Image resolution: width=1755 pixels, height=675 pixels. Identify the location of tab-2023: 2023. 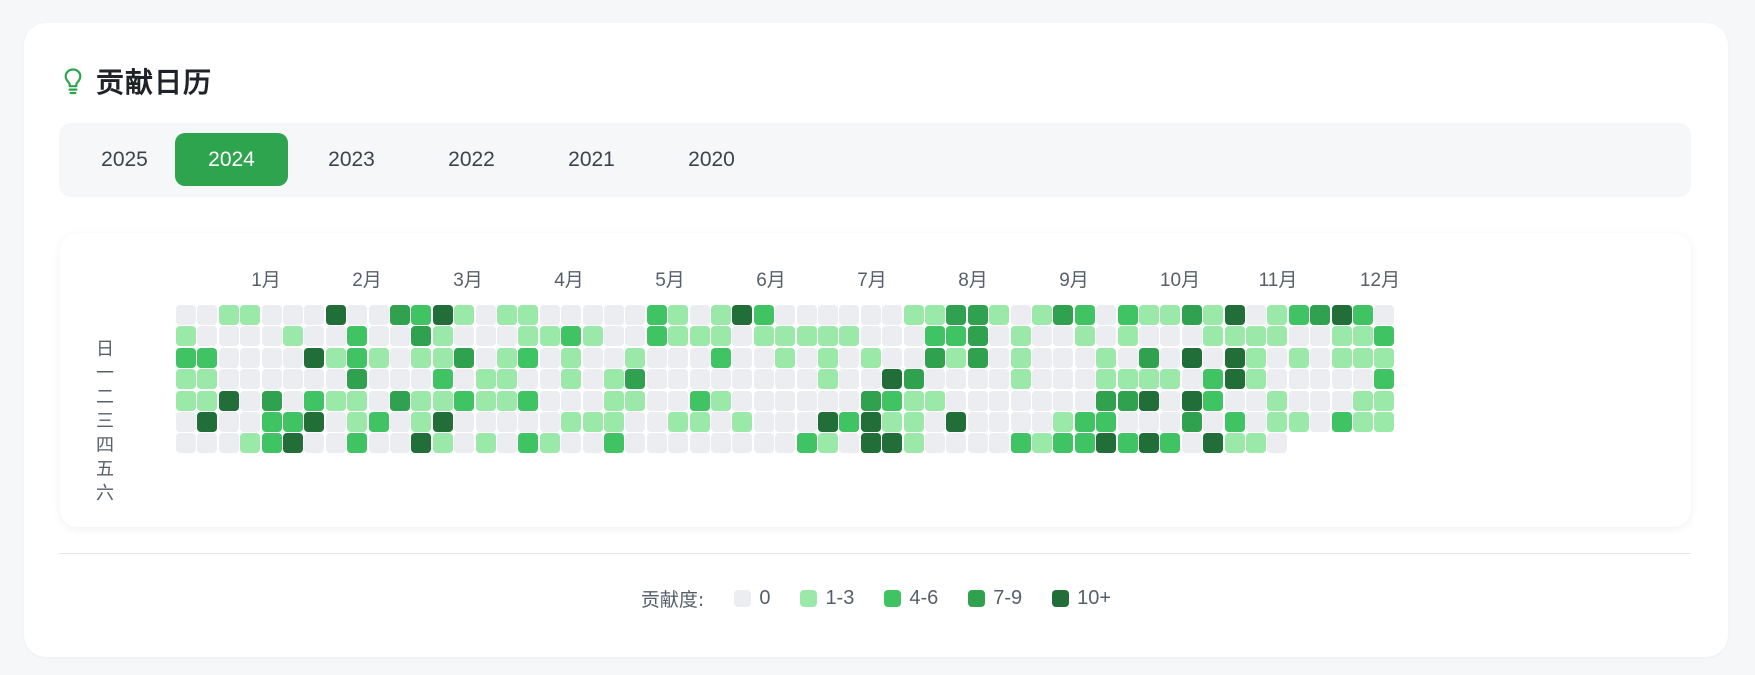
(351, 159).